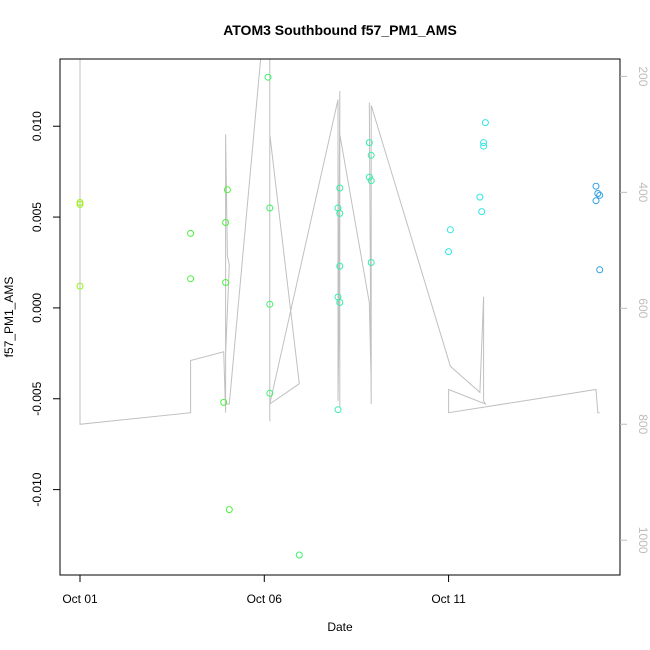 The image size is (650, 650). Describe the element at coordinates (643, 424) in the screenshot. I see `y2-tick-label: 800` at that location.